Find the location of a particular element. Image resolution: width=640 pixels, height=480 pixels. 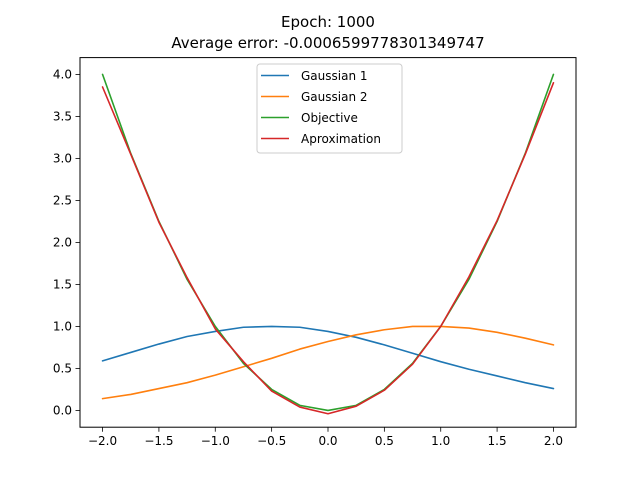

x-tick-label: 1.5 is located at coordinates (497, 441).